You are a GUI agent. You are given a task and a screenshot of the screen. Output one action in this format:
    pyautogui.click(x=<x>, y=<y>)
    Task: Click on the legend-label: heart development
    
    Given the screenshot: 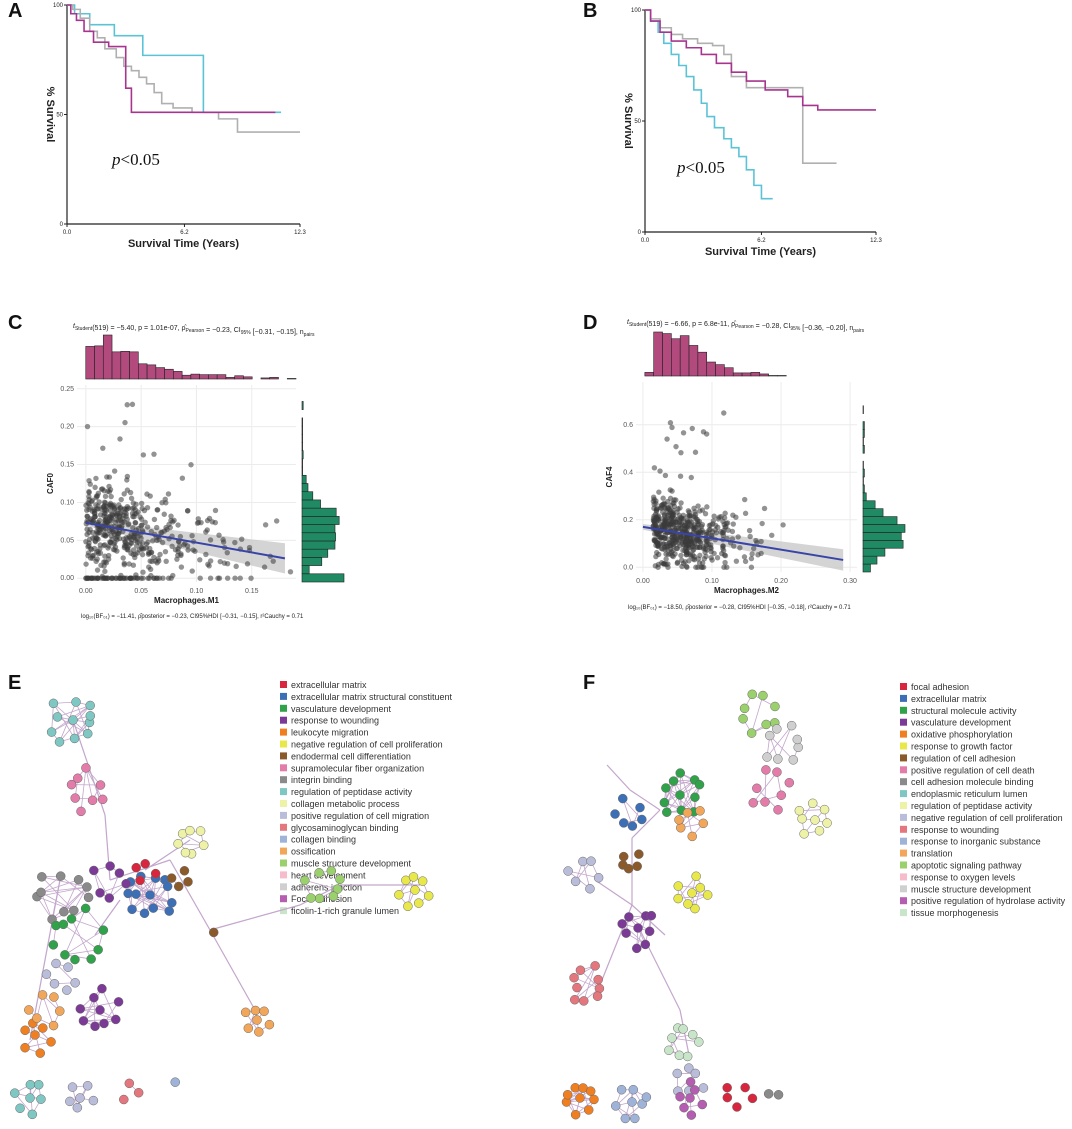 What is the action you would take?
    pyautogui.click(x=328, y=875)
    